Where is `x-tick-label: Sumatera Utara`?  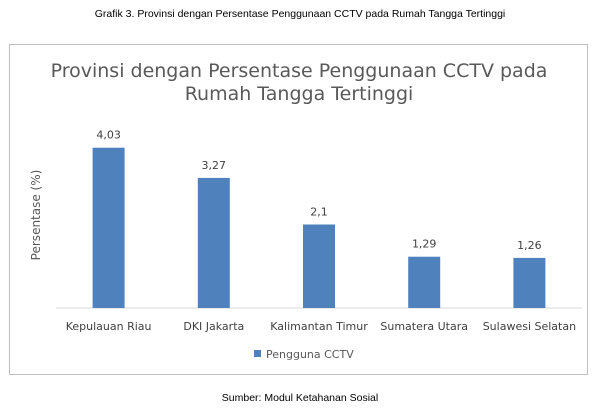
x-tick-label: Sumatera Utara is located at coordinates (424, 326).